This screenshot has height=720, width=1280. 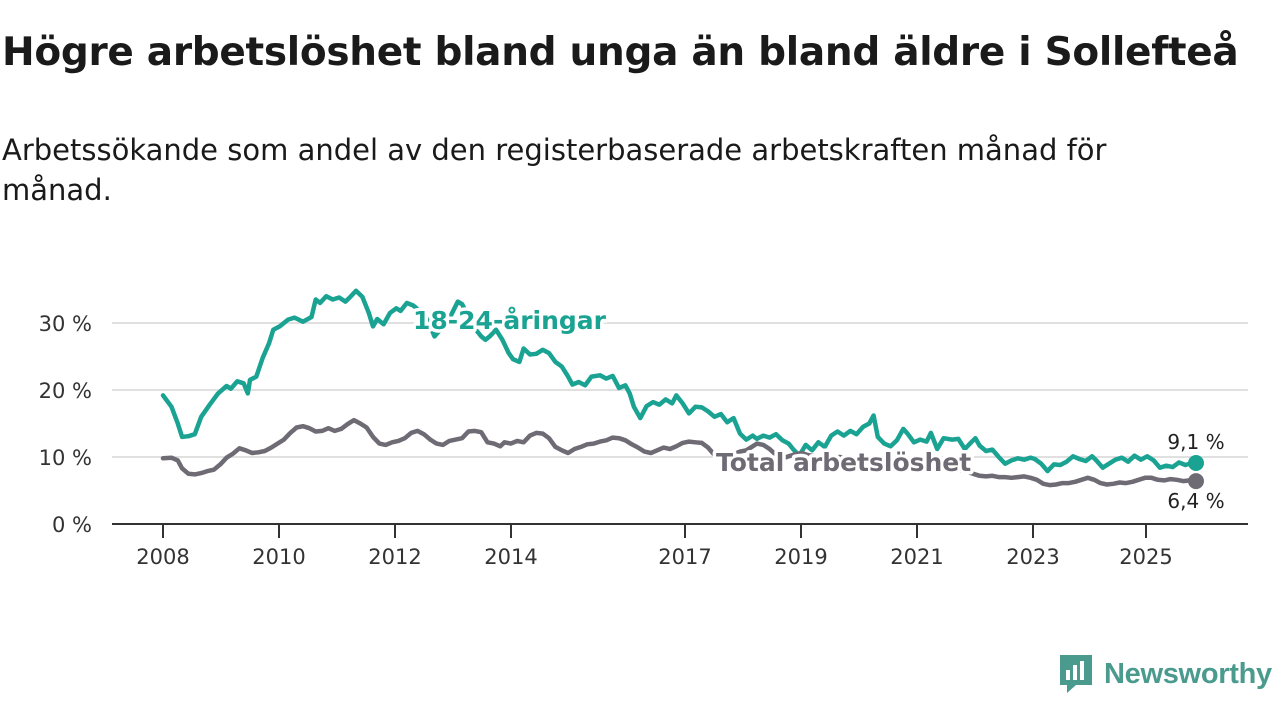 What do you see at coordinates (510, 320) in the screenshot?
I see `series-name-label-youth: 18-24-åringar` at bounding box center [510, 320].